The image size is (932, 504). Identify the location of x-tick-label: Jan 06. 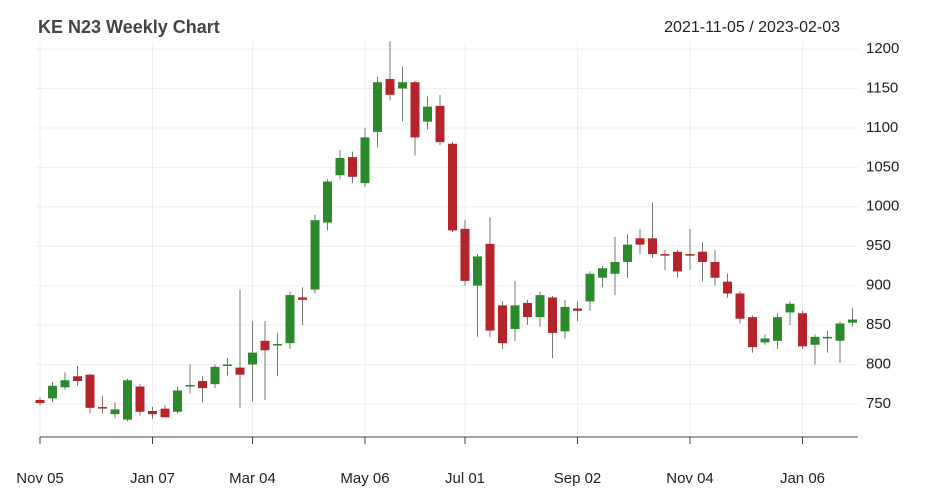
(802, 478).